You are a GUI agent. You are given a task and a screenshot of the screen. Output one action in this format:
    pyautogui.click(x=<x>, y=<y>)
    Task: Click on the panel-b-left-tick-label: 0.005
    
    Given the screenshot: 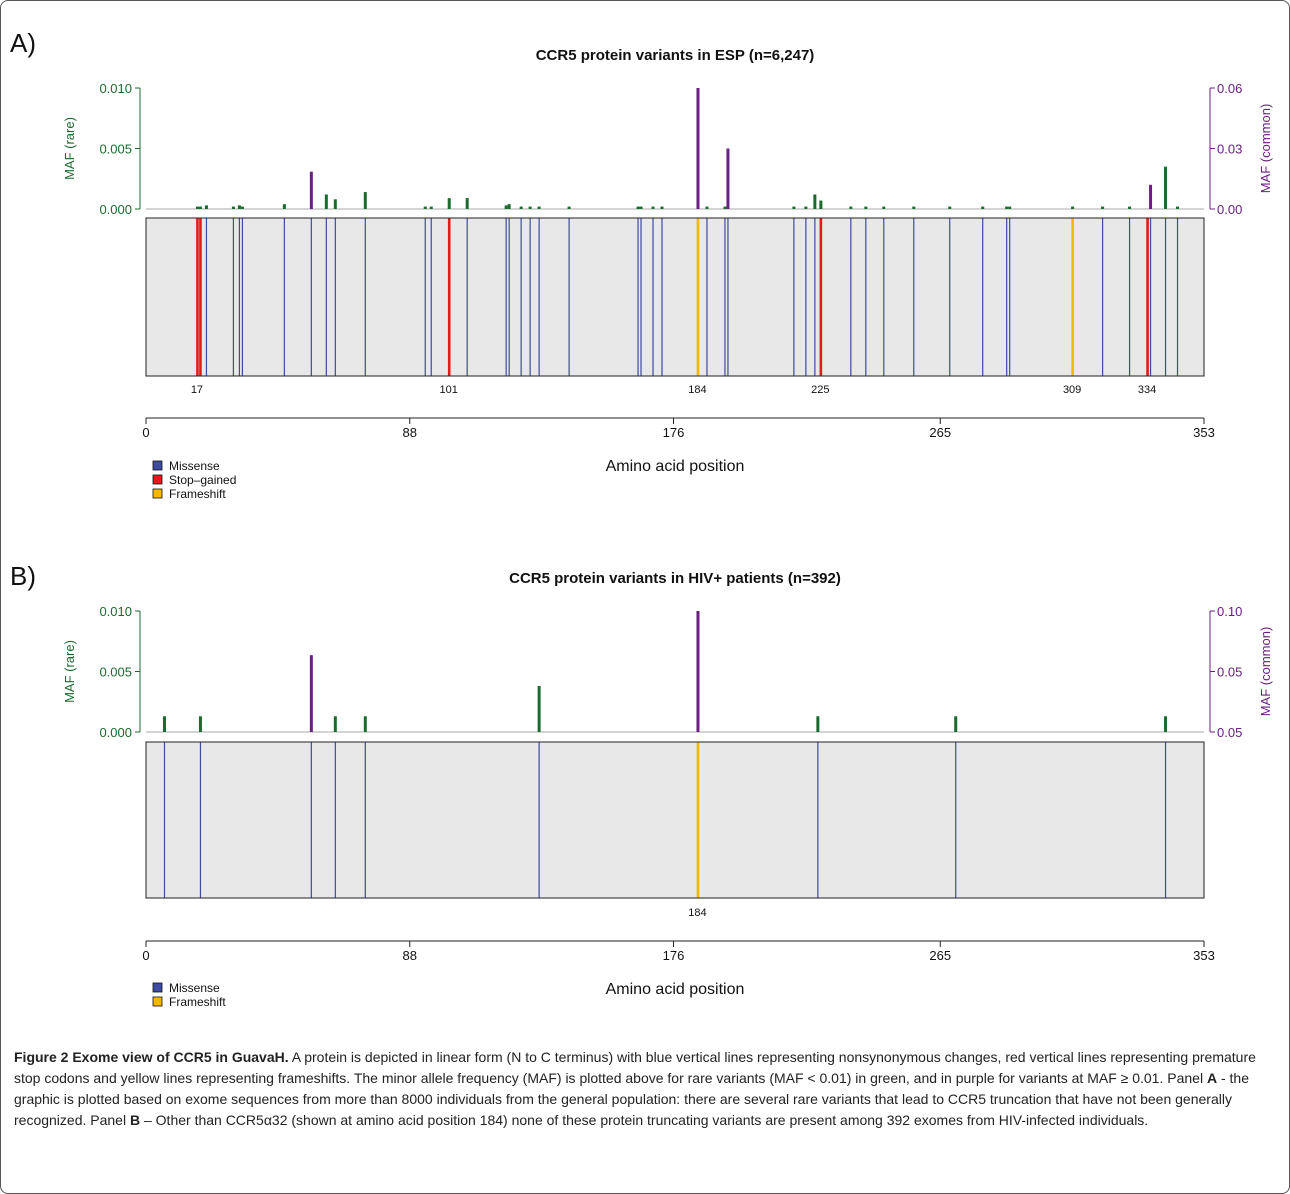 What is the action you would take?
    pyautogui.click(x=115, y=672)
    